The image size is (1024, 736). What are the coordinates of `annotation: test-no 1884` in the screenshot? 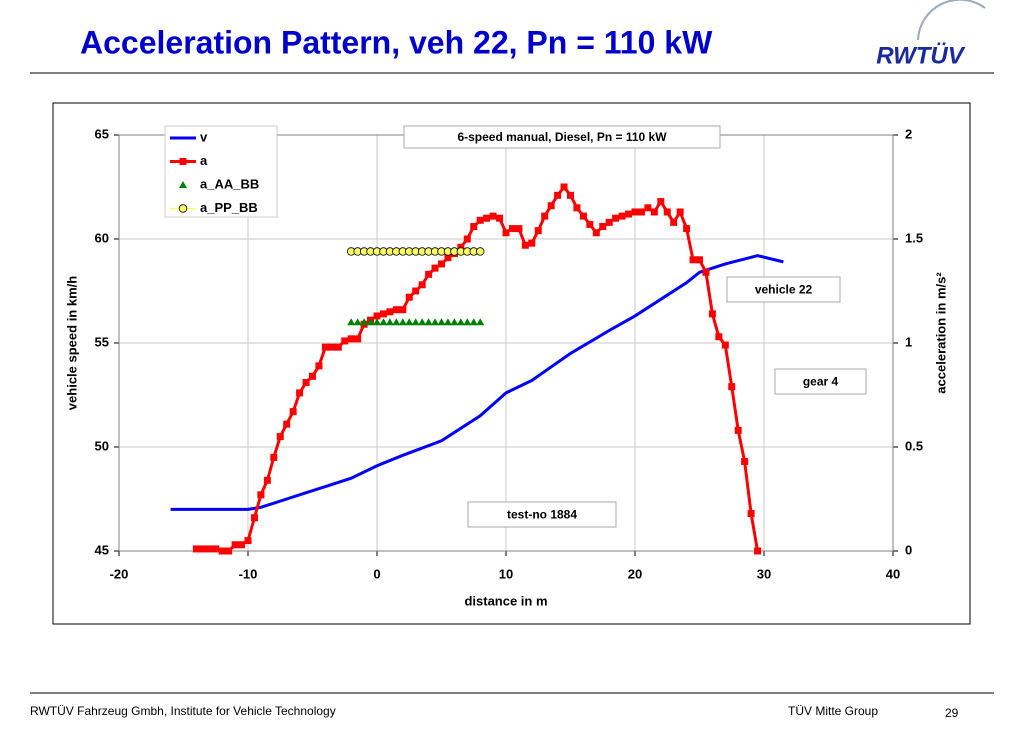 It's located at (542, 515).